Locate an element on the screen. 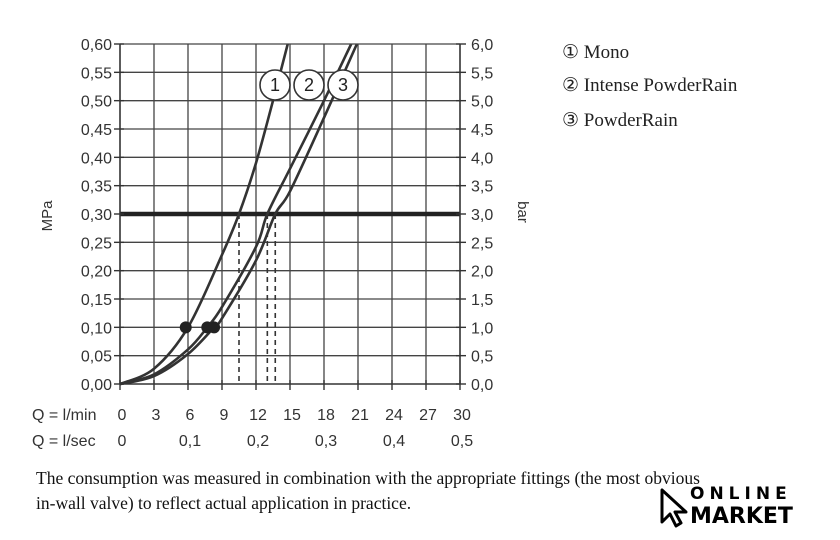 Image resolution: width=840 pixels, height=540 pixels. y-tick-label: 0,40 is located at coordinates (96, 158).